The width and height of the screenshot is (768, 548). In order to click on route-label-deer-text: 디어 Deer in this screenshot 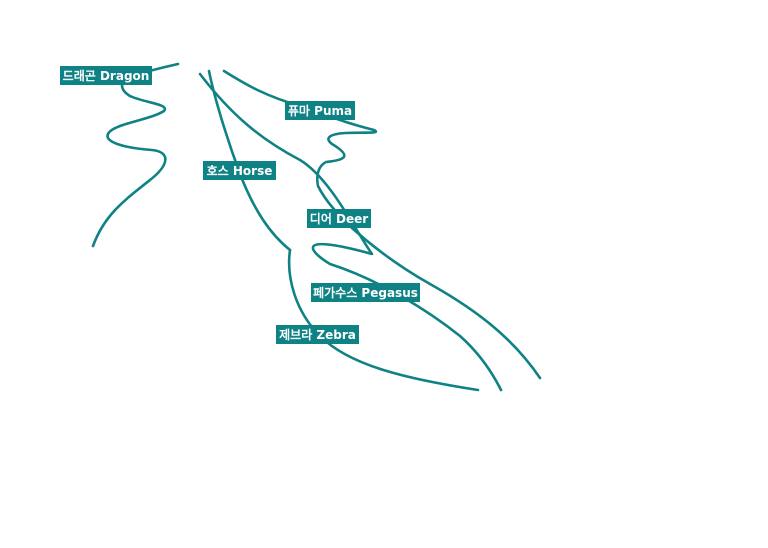, I will do `click(339, 218)`.